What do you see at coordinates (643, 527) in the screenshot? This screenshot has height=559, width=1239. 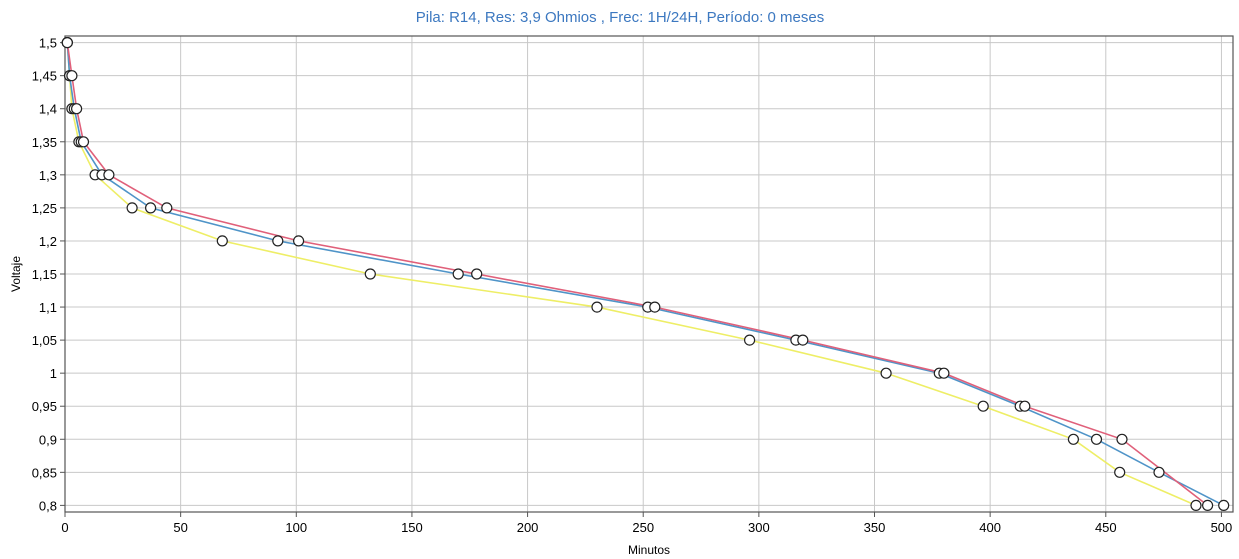 I see `x-tick-label: 250` at bounding box center [643, 527].